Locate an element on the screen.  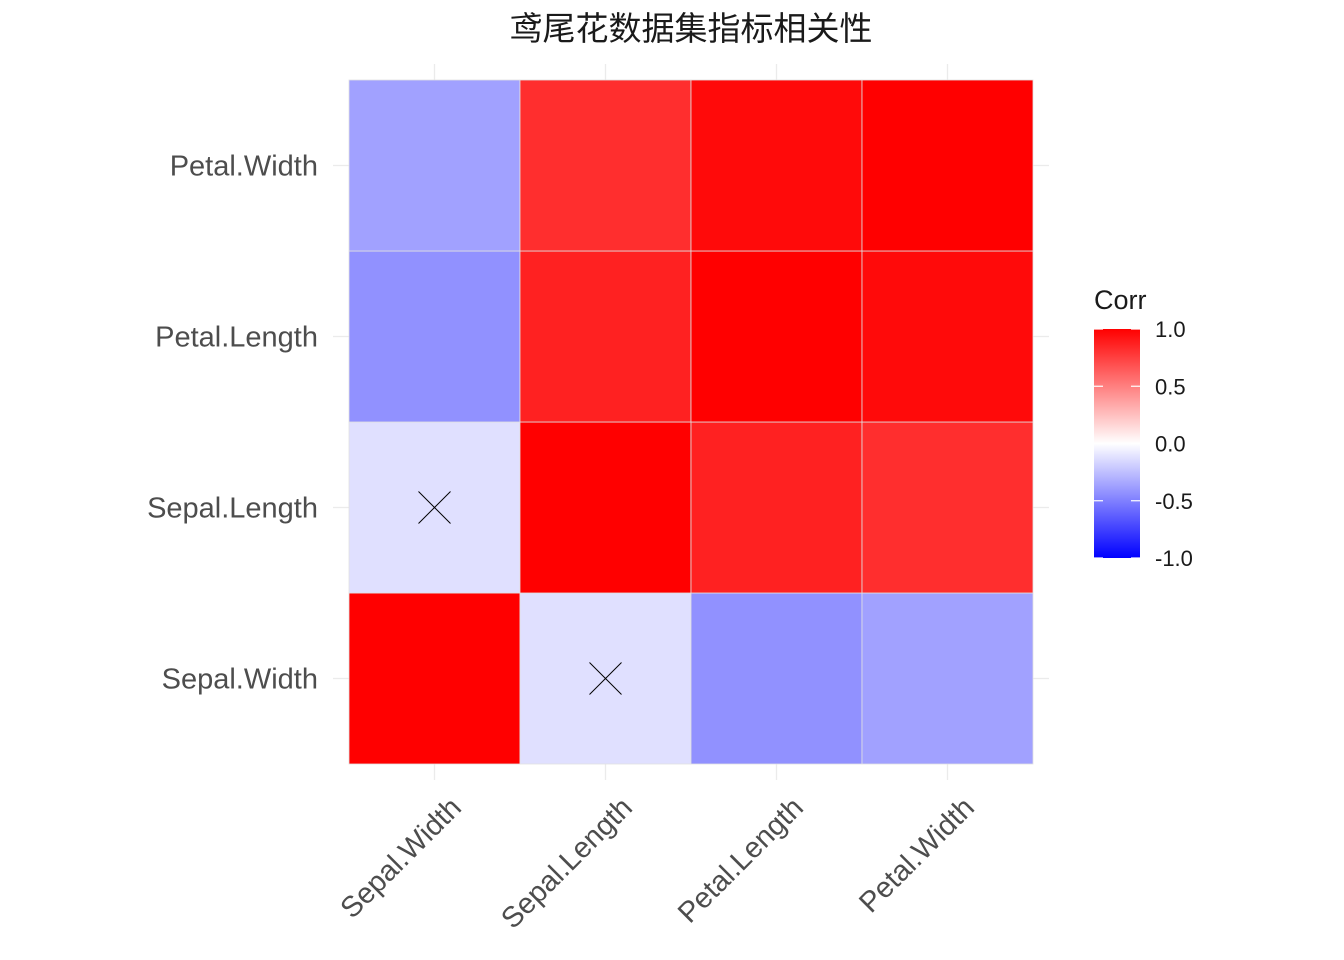
insignificance-marks is located at coordinates (520, 593).